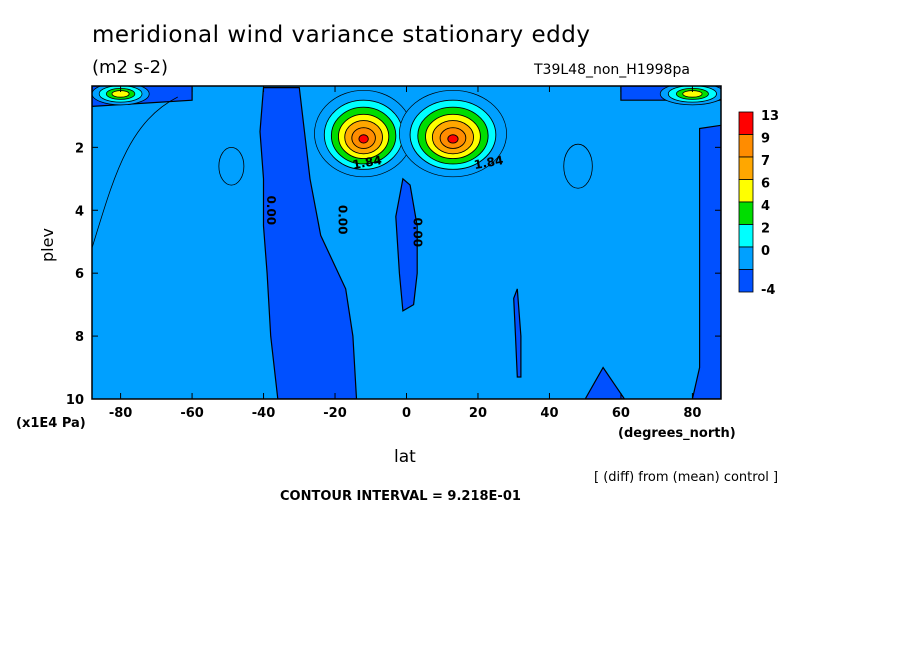 Image resolution: width=904 pixels, height=654 pixels. Describe the element at coordinates (478, 413) in the screenshot. I see `x-tick-label-5: 20` at that location.